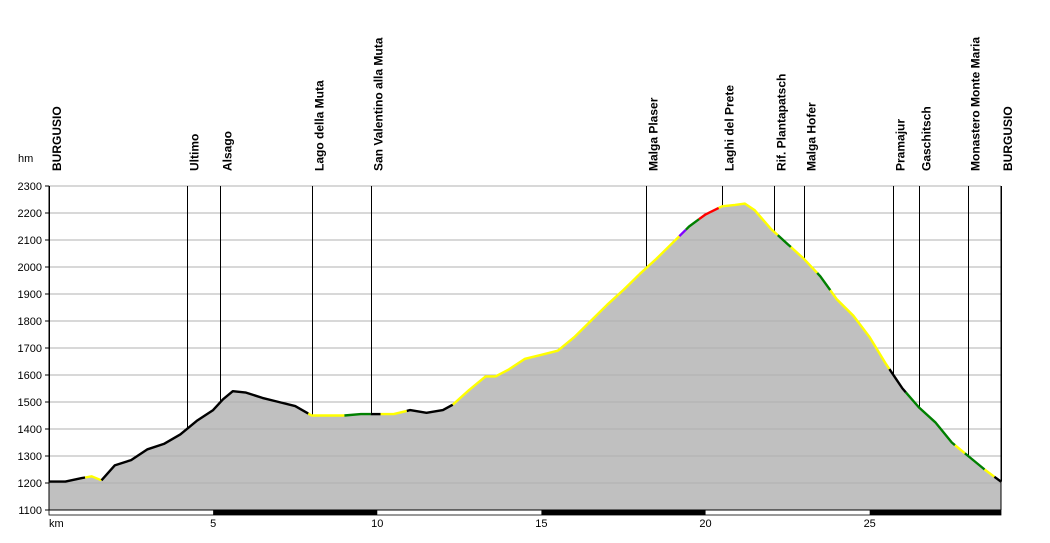  Describe the element at coordinates (812, 136) in the screenshot. I see `waypoint-label: Malga Hofer` at that location.